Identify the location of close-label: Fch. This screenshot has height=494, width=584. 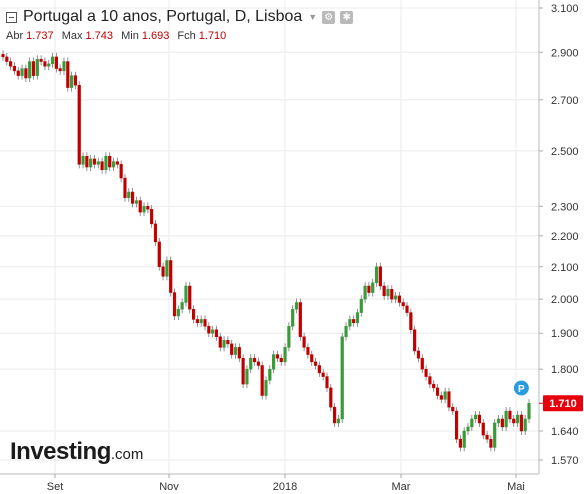
(186, 36).